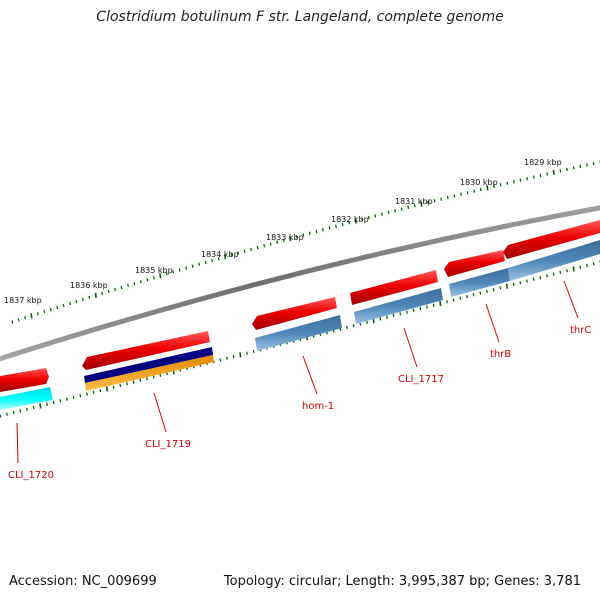  Describe the element at coordinates (89, 285) in the screenshot. I see `kbp-label-1836: 1836 kbp` at that location.